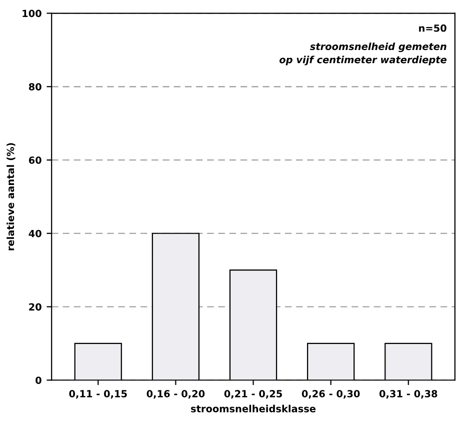 The width and height of the screenshot is (469, 442). I want to click on y-axis-title: relatieve aantal (%), so click(11, 196).